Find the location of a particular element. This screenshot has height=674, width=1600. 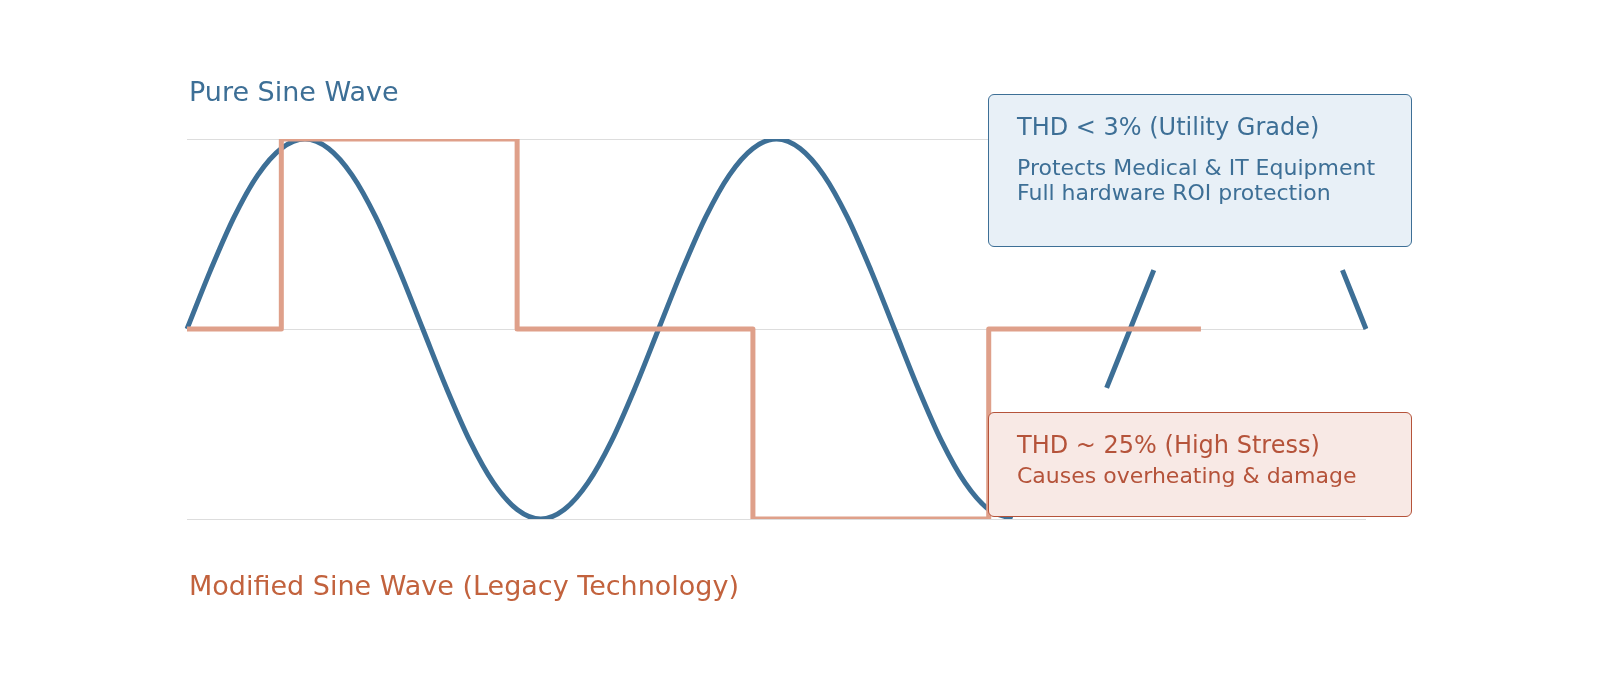

annotation: THD ~ 25% (High Stress) is located at coordinates (1169, 445).